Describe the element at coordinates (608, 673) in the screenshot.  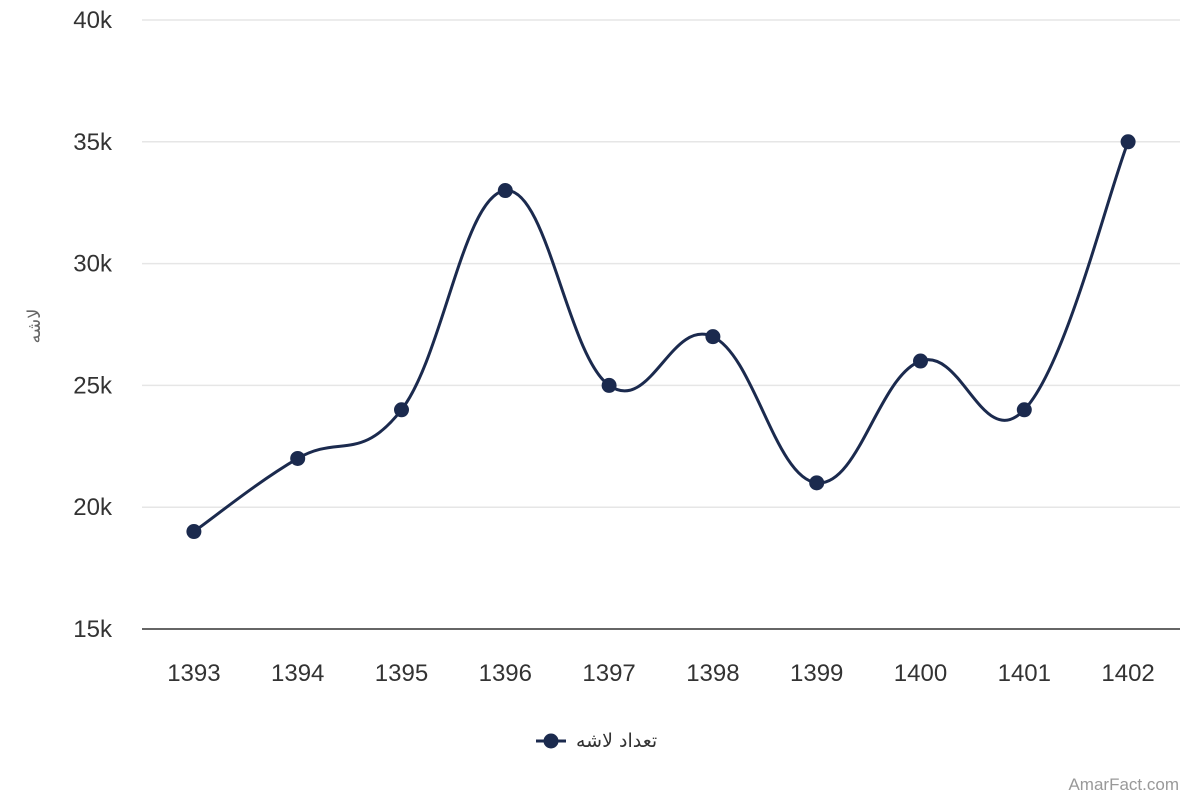
I see `x-tick-label: 1397` at that location.